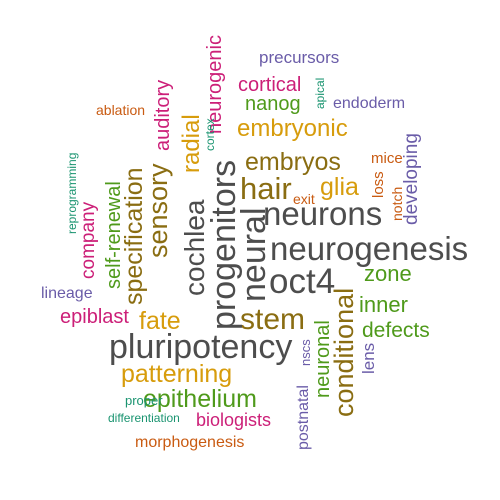 This screenshot has height=500, width=500. Describe the element at coordinates (292, 128) in the screenshot. I see `word-embryonic: embryonic` at that location.